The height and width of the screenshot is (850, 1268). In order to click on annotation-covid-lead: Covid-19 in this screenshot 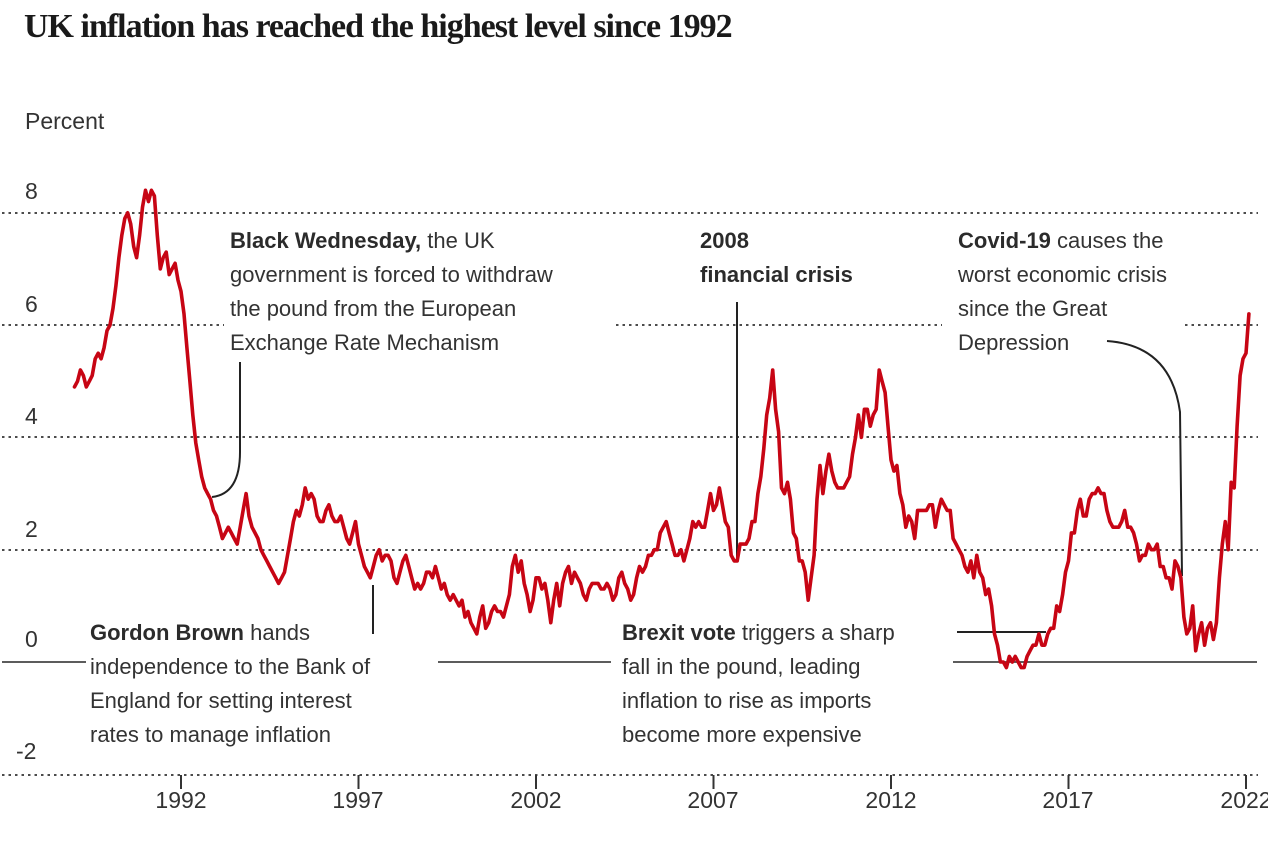, I will do `click(1004, 240)`.